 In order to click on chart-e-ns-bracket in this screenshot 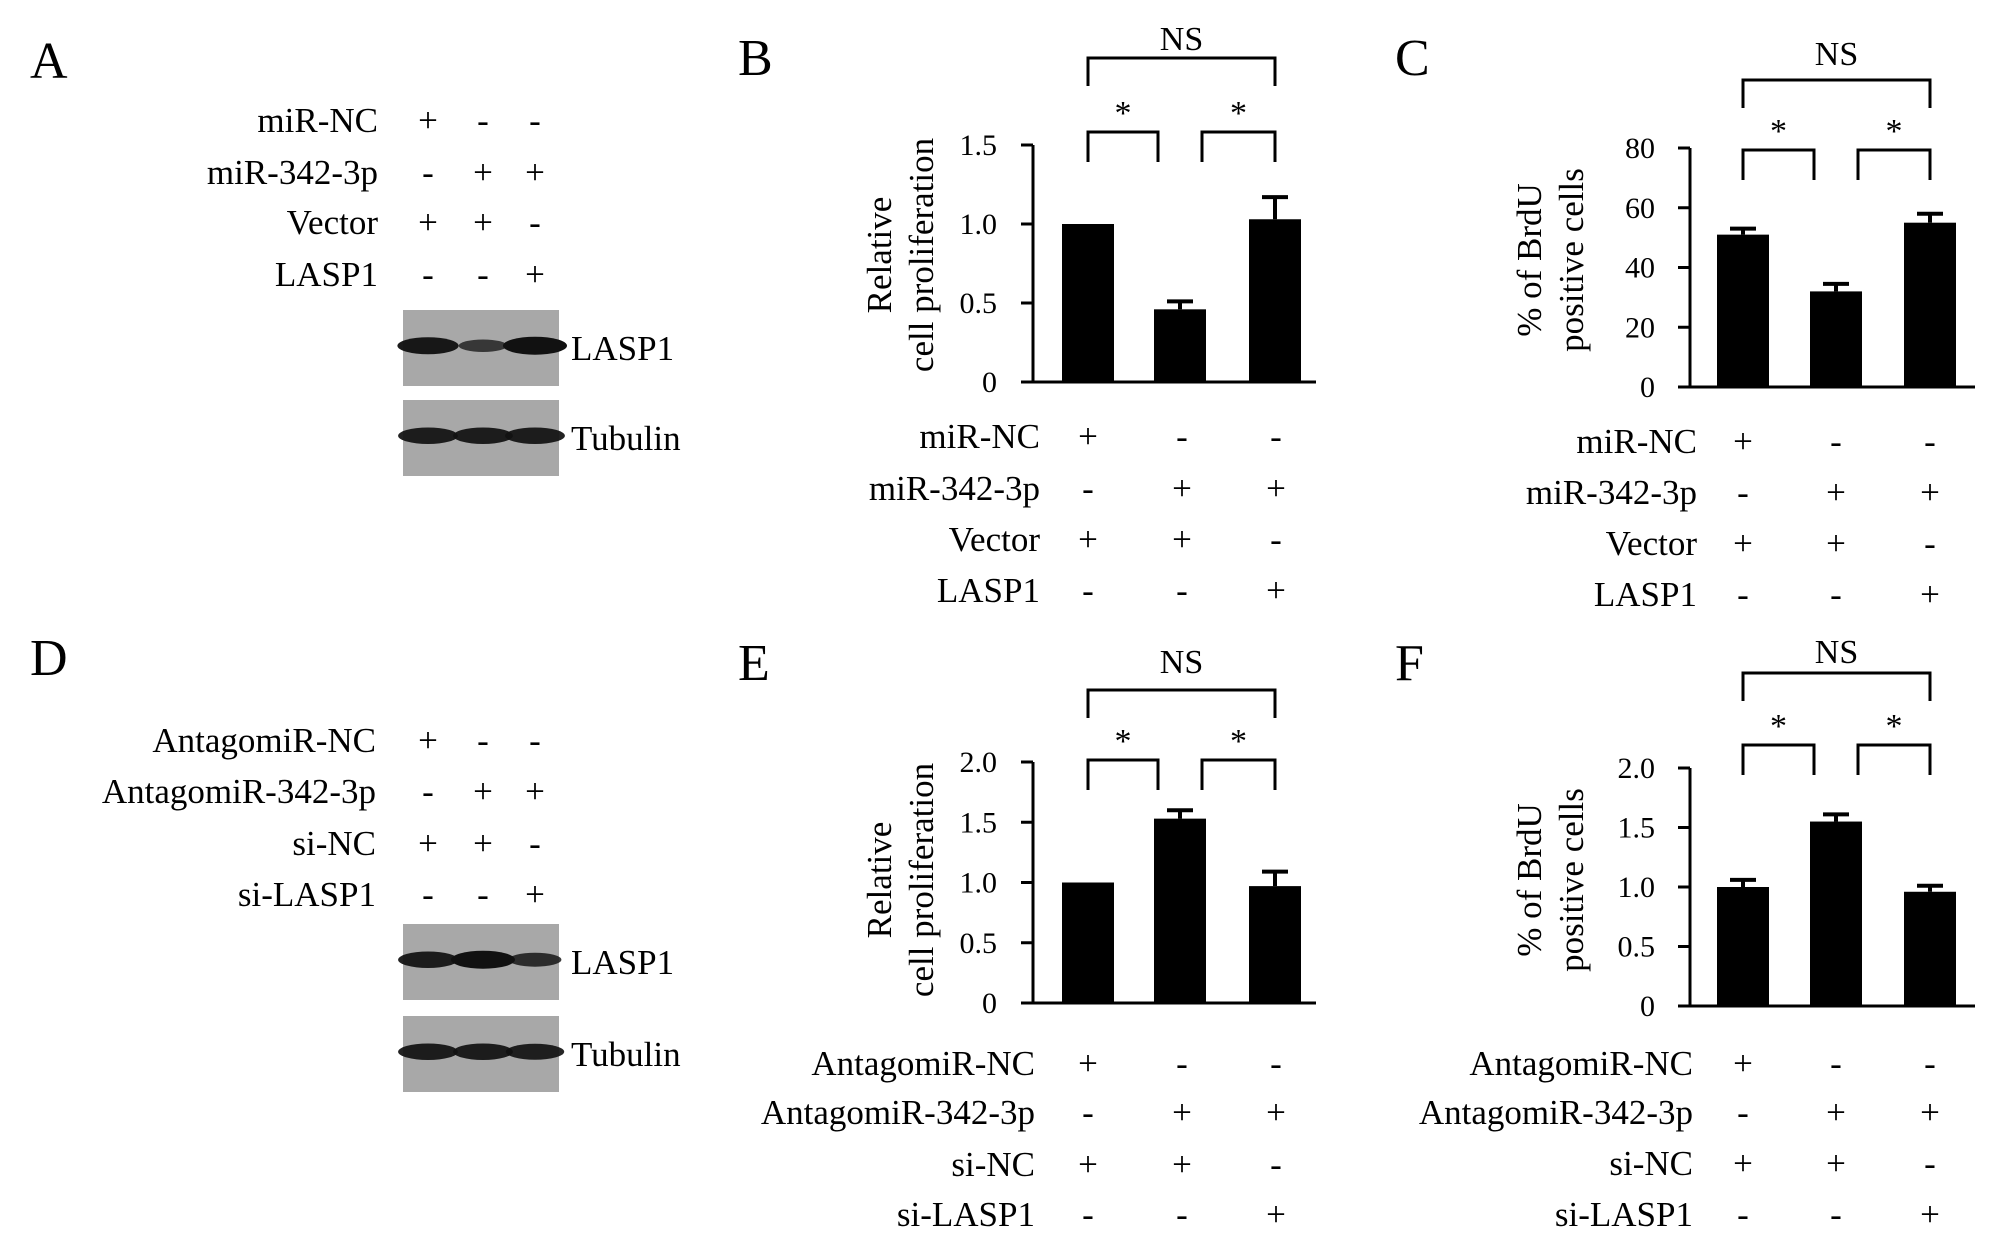, I will do `click(1181, 703)`.